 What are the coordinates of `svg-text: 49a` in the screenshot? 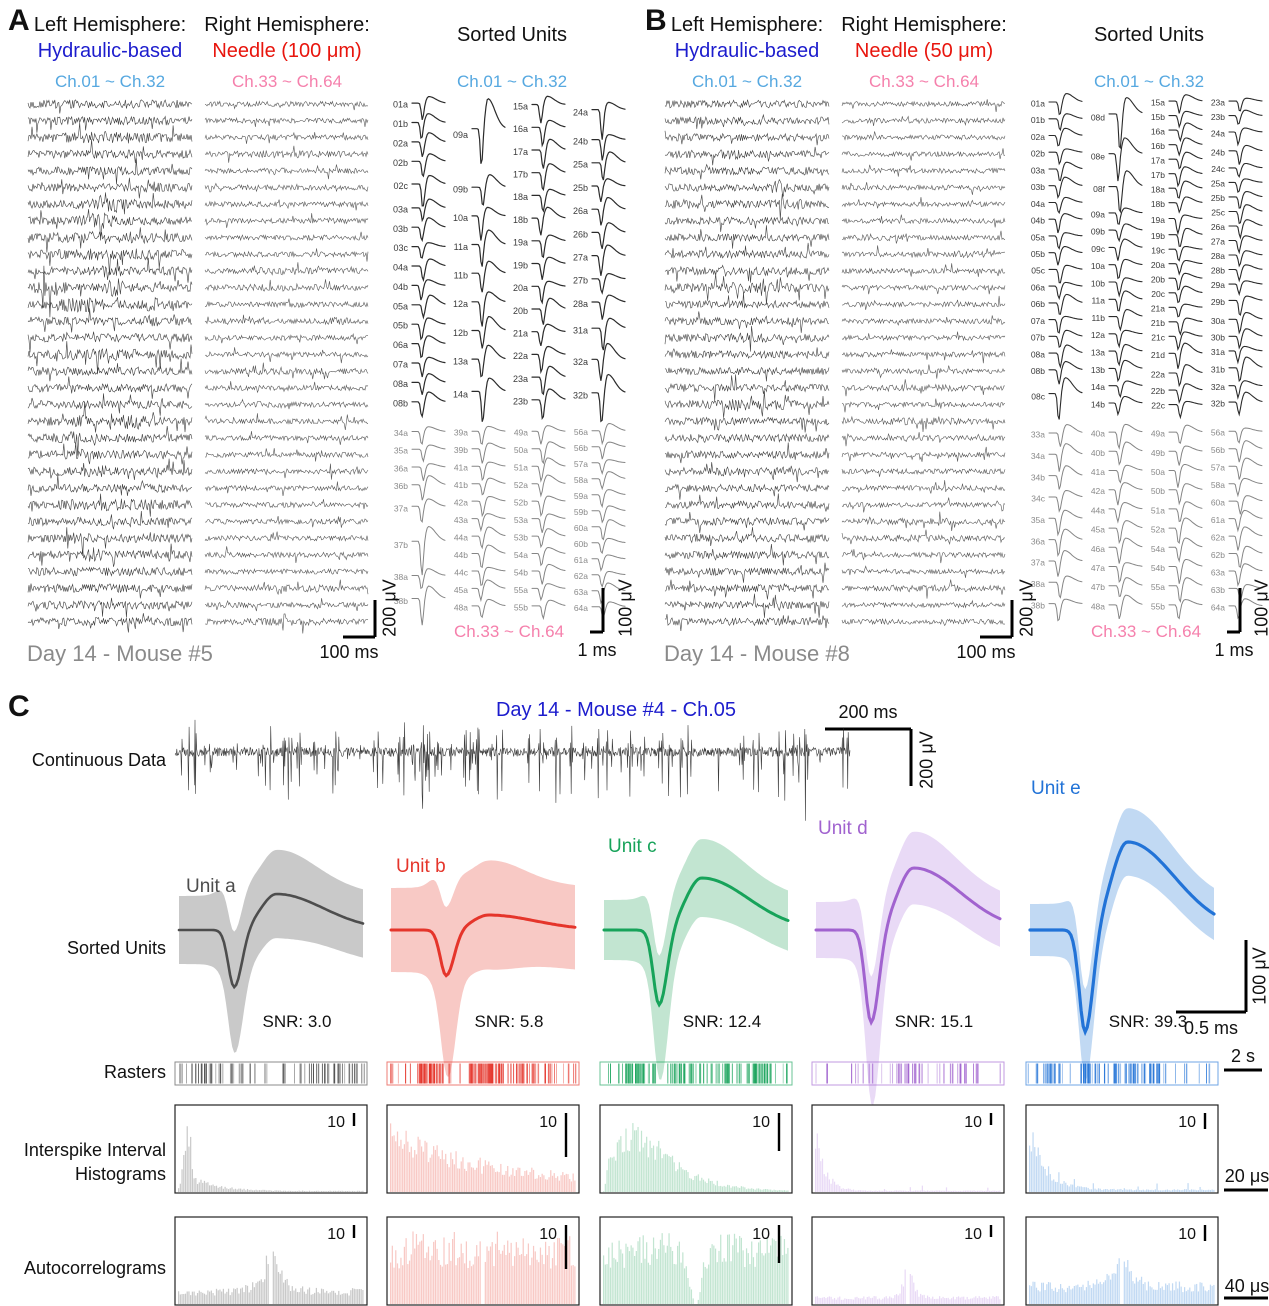 It's located at (521, 433).